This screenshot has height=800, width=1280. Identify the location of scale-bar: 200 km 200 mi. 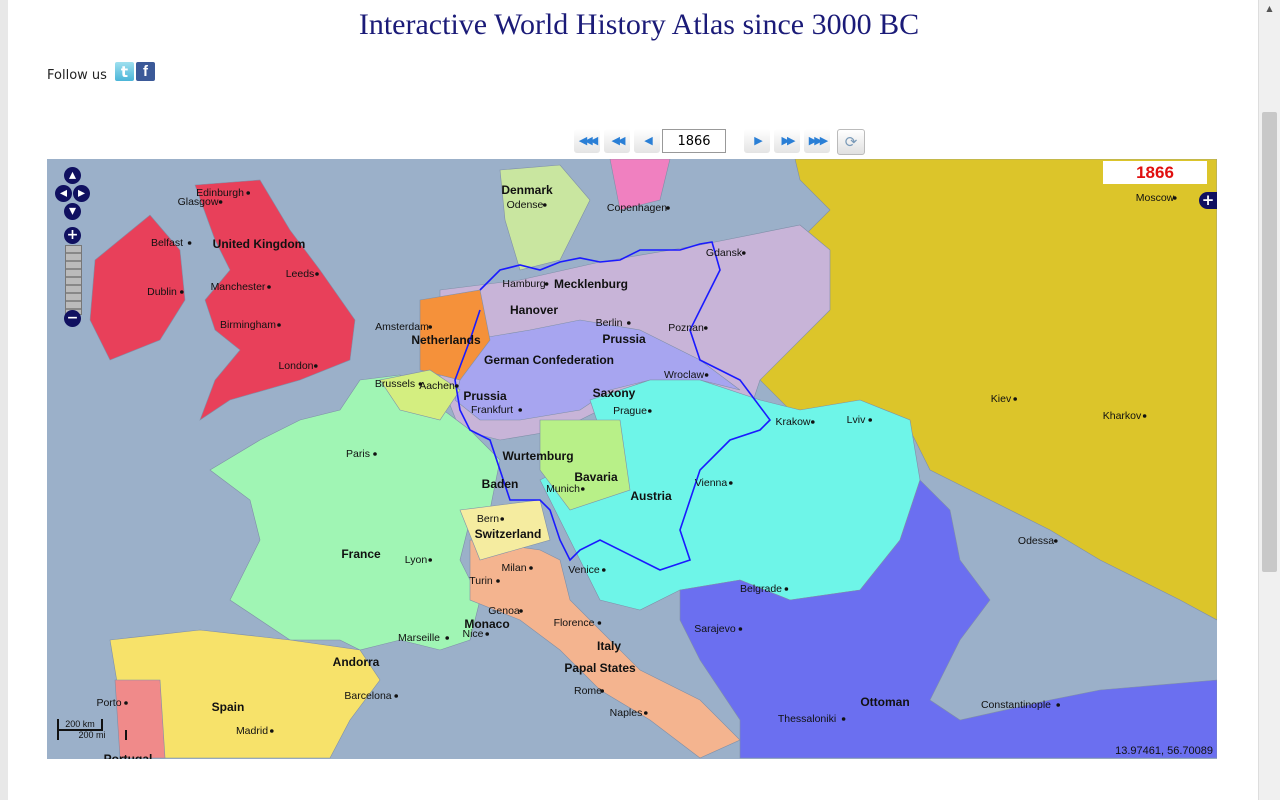
(92, 731).